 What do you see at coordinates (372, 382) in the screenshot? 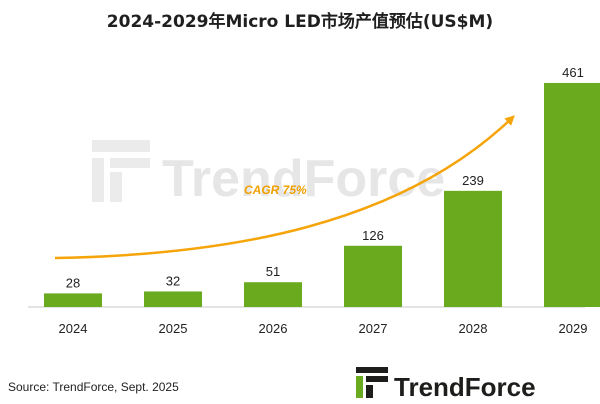
I see `brand-logo-icon` at bounding box center [372, 382].